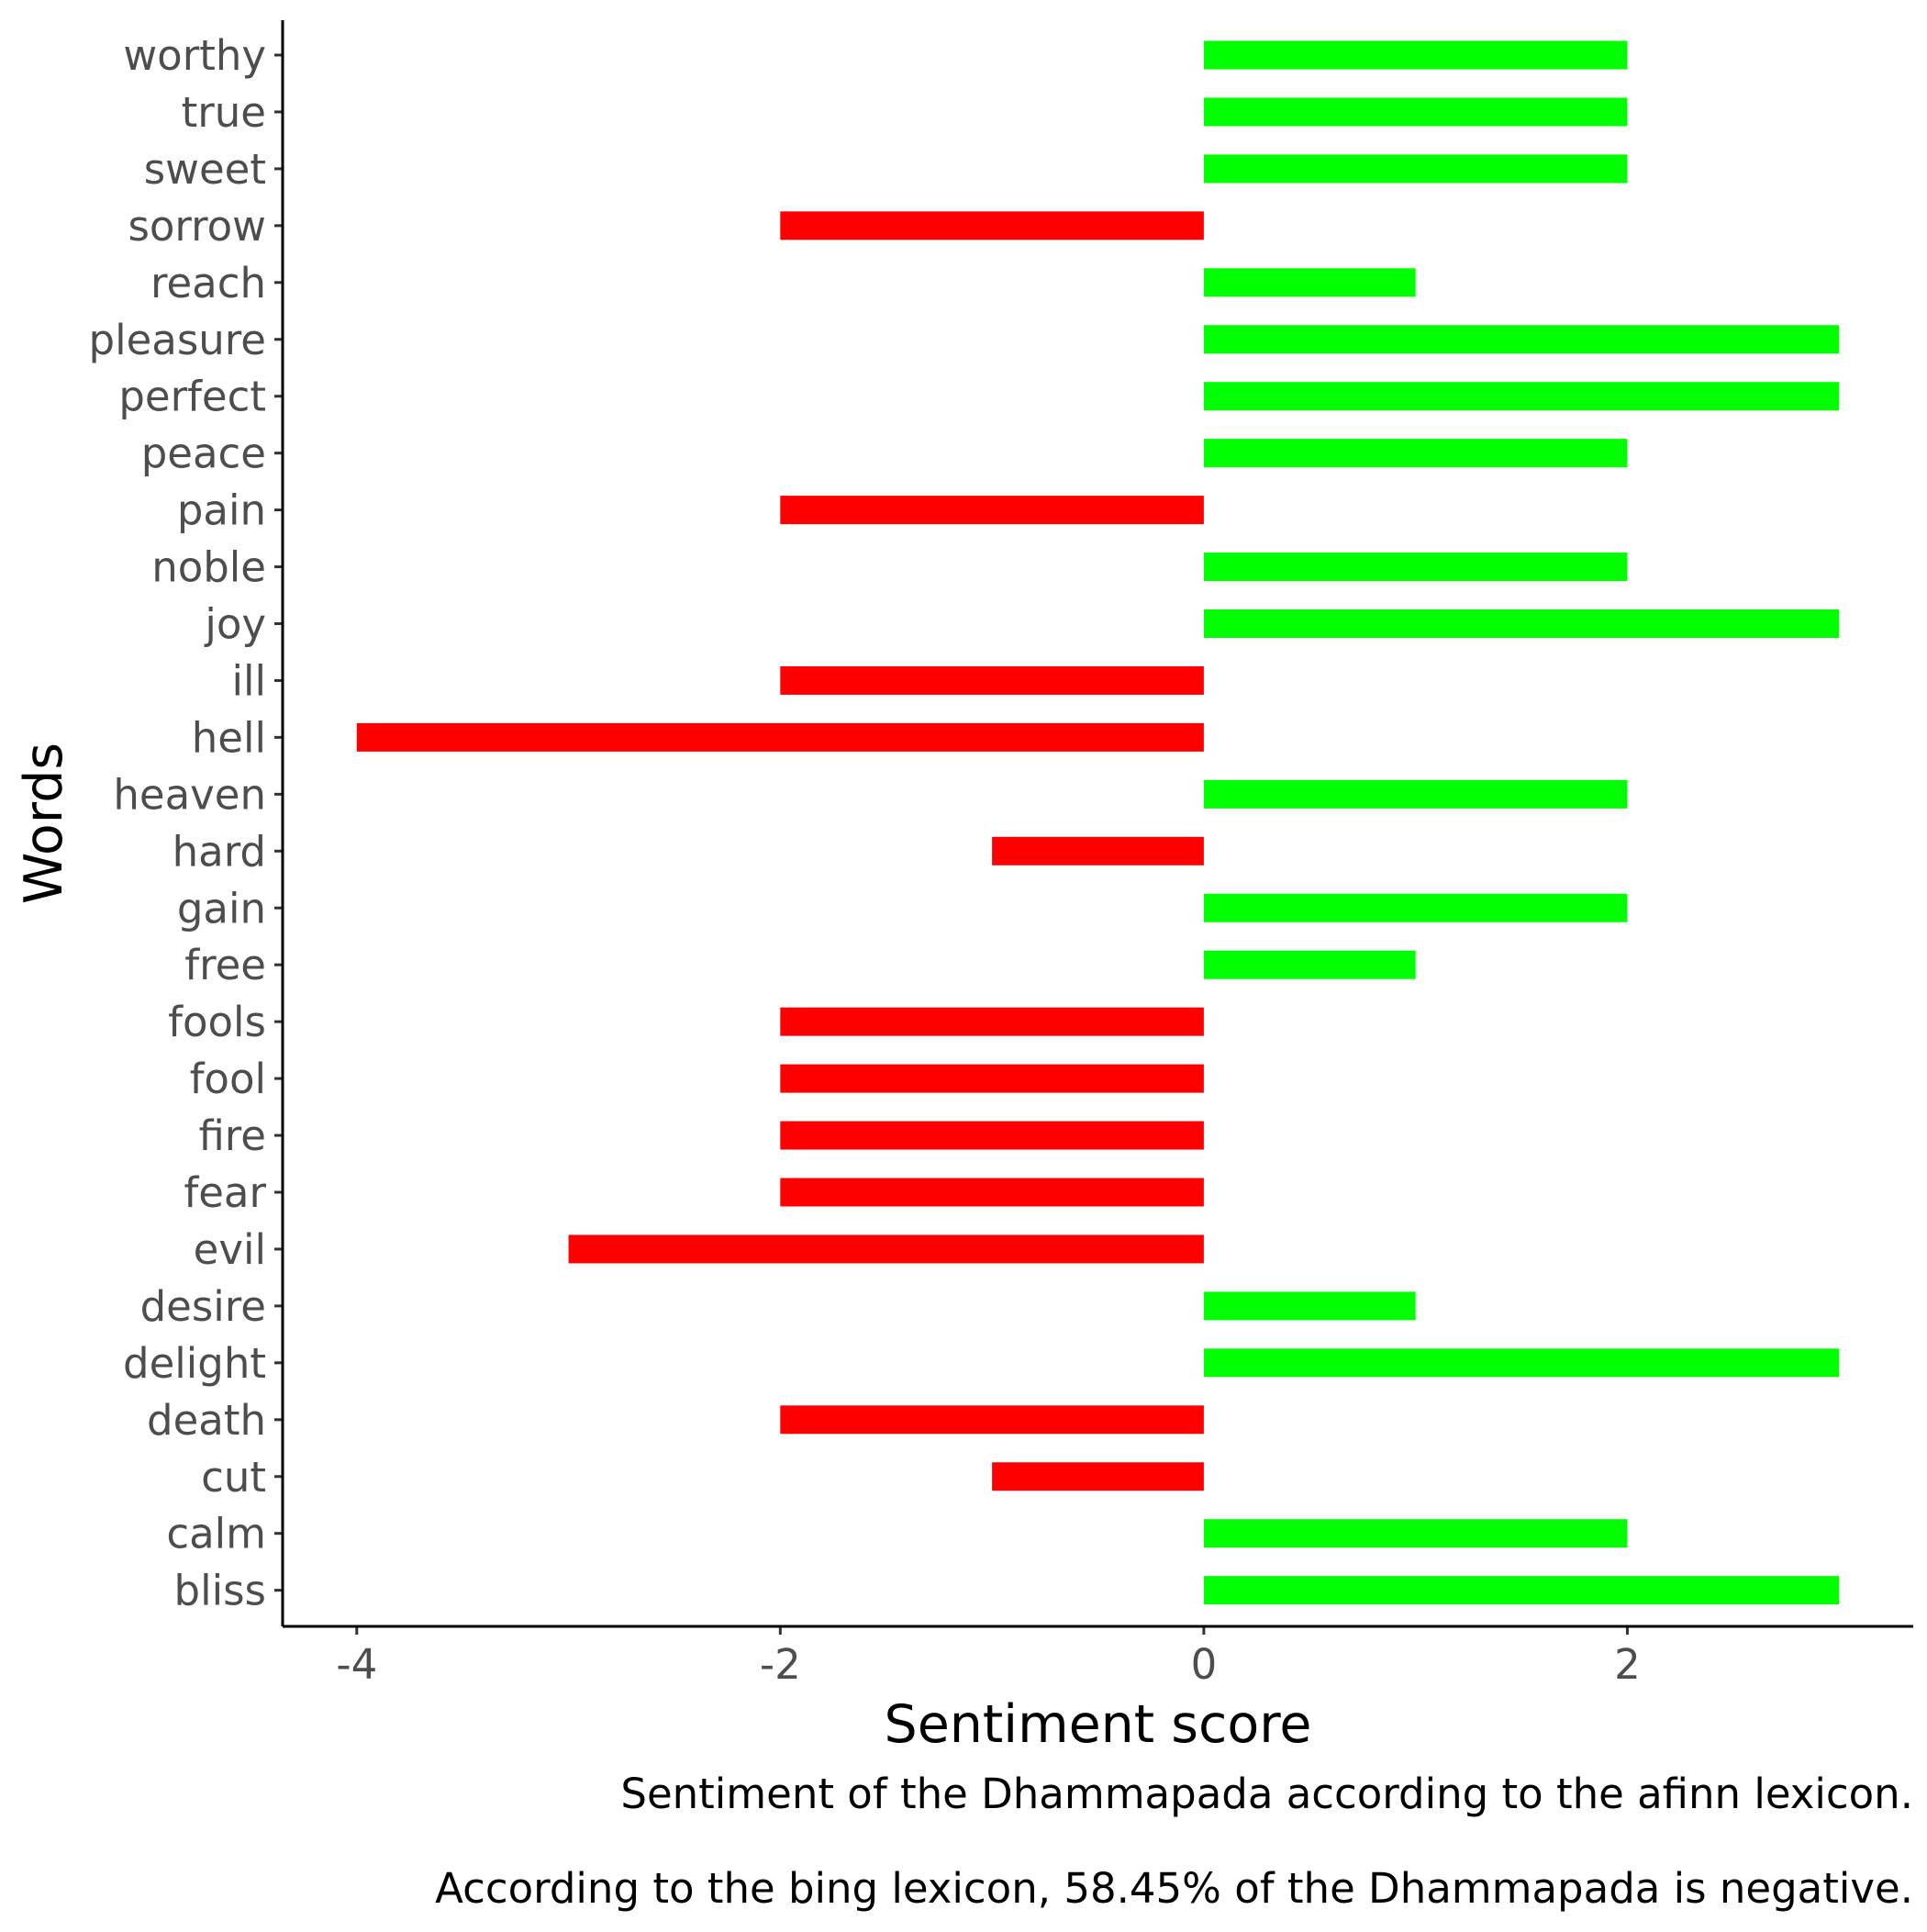 The image size is (1927, 1932). I want to click on y-tick-label-evil: evil, so click(230, 1249).